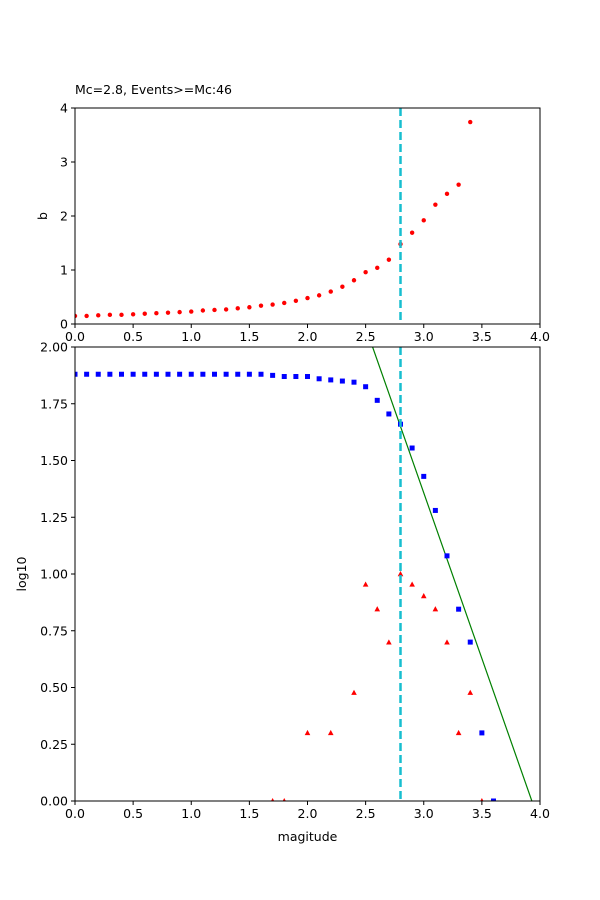  I want to click on log10-x-tick-label: 1.0, so click(191, 813).